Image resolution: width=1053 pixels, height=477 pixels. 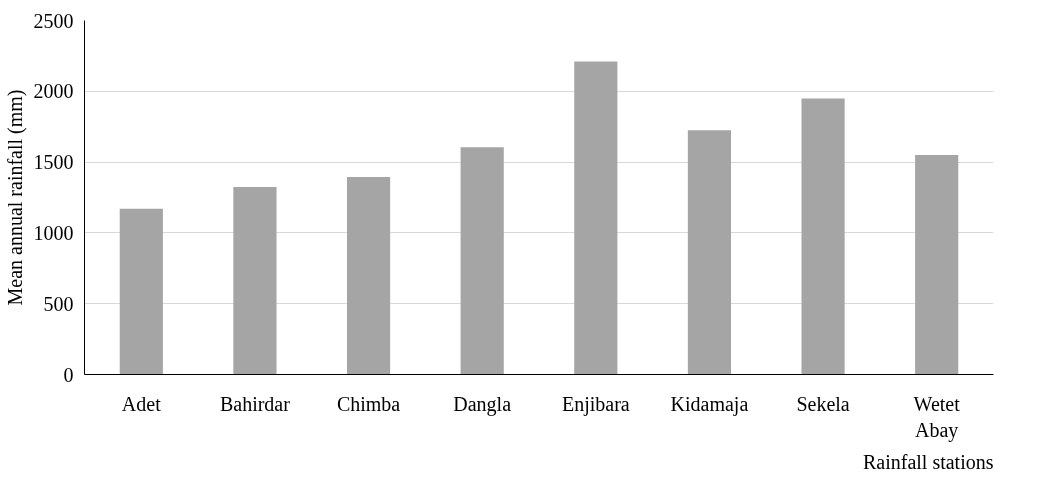 I want to click on x-axis-title: Rainfall stations, so click(x=928, y=461).